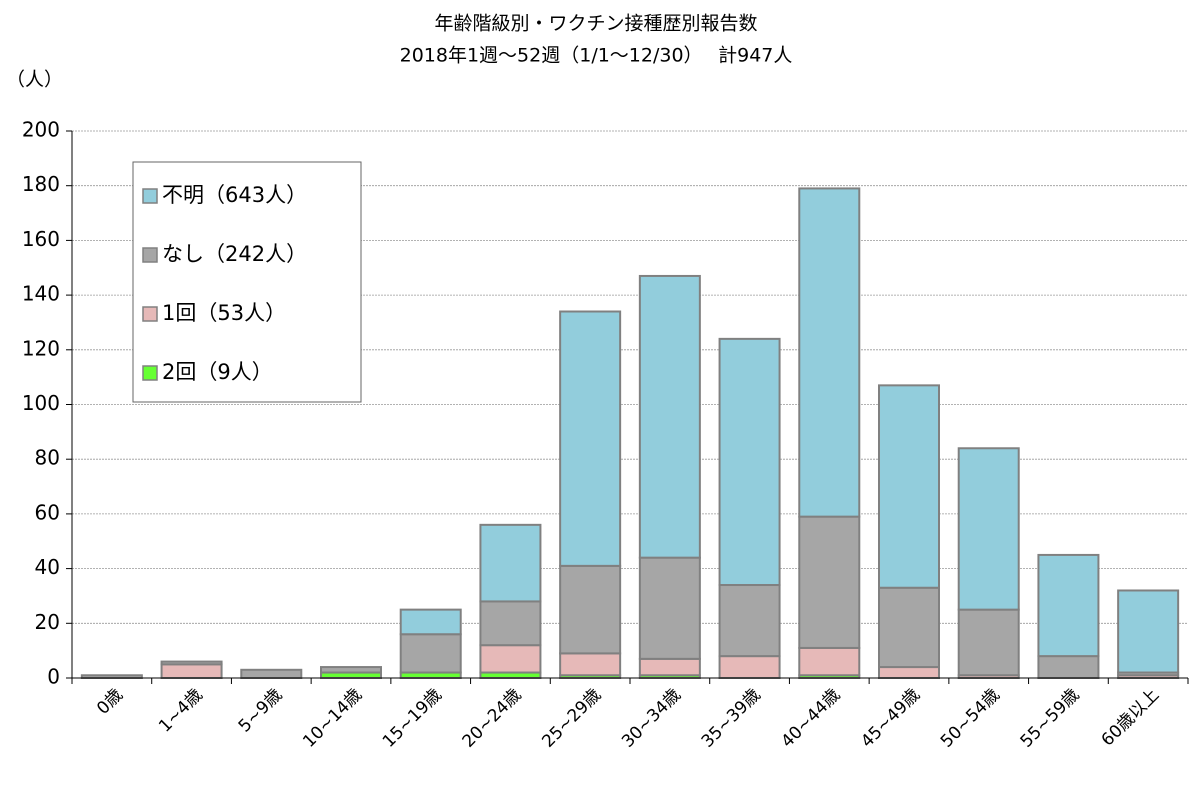 The image size is (1192, 785). Describe the element at coordinates (41, 239) in the screenshot. I see `y-tick-label: 160` at that location.